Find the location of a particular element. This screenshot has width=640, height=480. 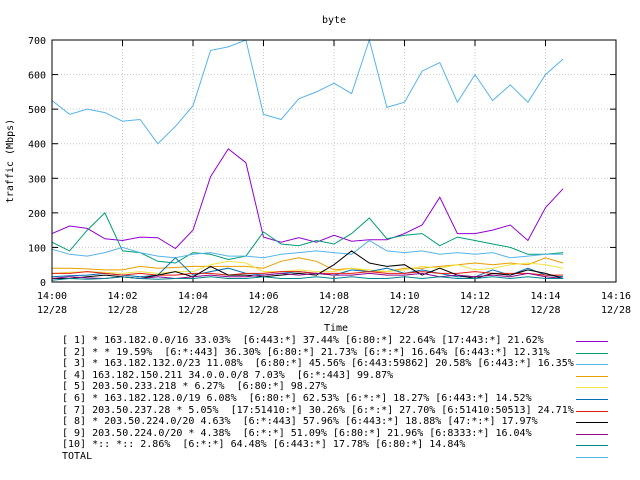

y-tick-label: 100 is located at coordinates (37, 248).